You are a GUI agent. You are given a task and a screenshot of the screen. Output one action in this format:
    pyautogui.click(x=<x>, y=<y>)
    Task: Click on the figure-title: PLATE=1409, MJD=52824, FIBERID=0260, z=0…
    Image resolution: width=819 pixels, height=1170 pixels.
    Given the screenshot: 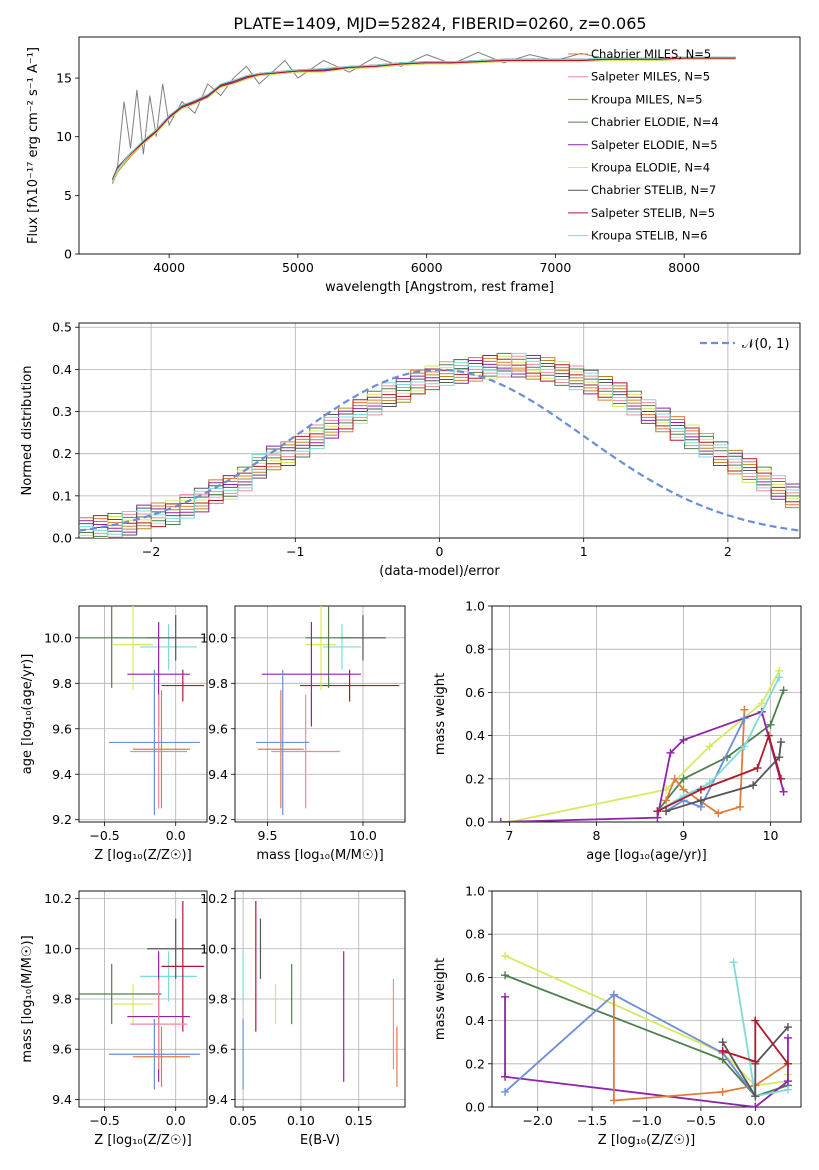 What is the action you would take?
    pyautogui.click(x=439, y=23)
    